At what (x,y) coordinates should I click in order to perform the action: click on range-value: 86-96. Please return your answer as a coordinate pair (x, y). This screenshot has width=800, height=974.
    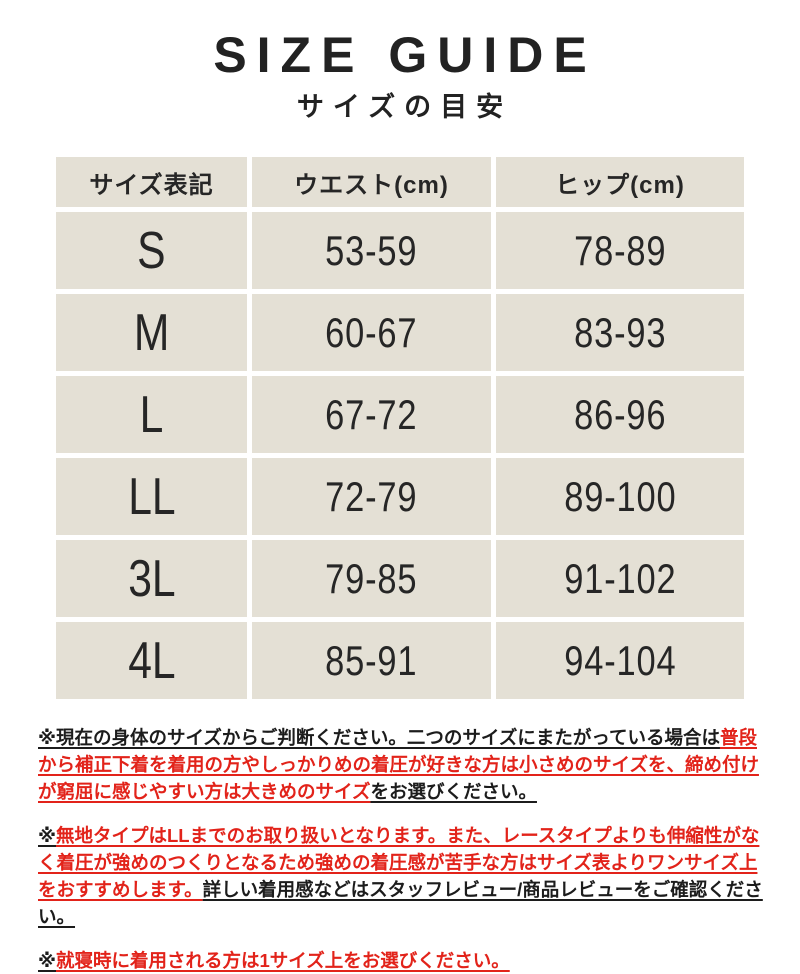
    Looking at the image, I should click on (620, 414).